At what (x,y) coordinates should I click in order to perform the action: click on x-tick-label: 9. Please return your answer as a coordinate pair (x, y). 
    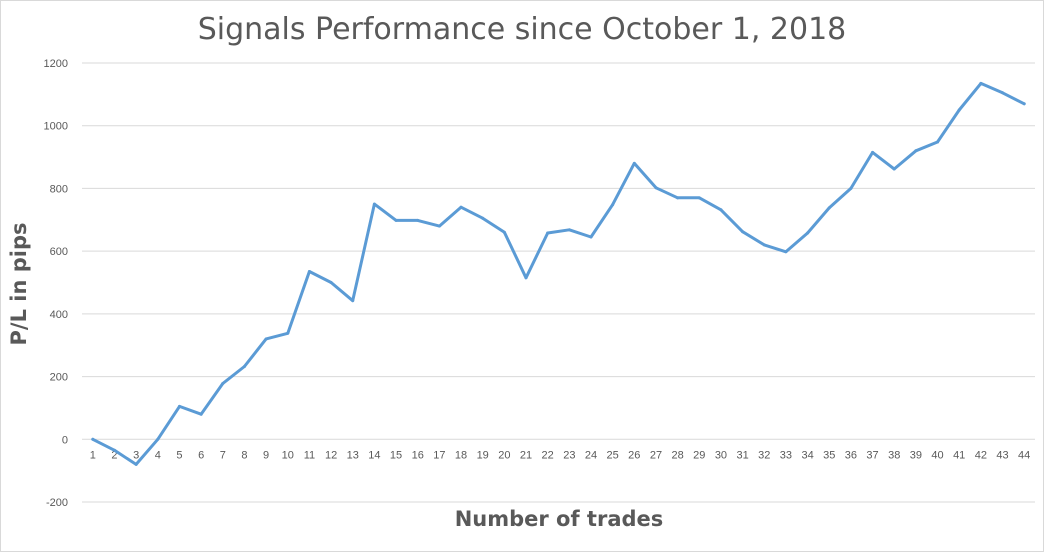
    Looking at the image, I should click on (266, 455).